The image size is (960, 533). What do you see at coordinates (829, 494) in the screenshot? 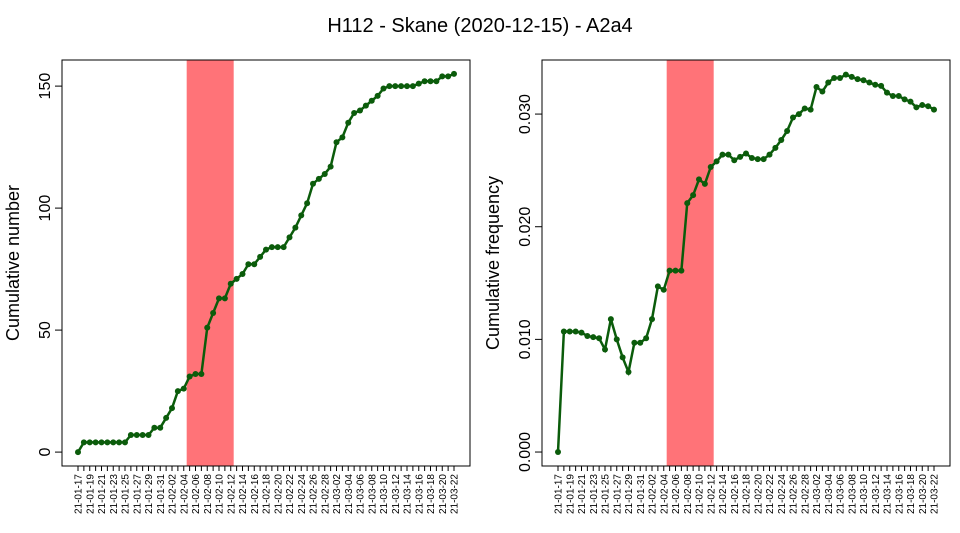
I see `x-tick-label: 21-03-04` at bounding box center [829, 494].